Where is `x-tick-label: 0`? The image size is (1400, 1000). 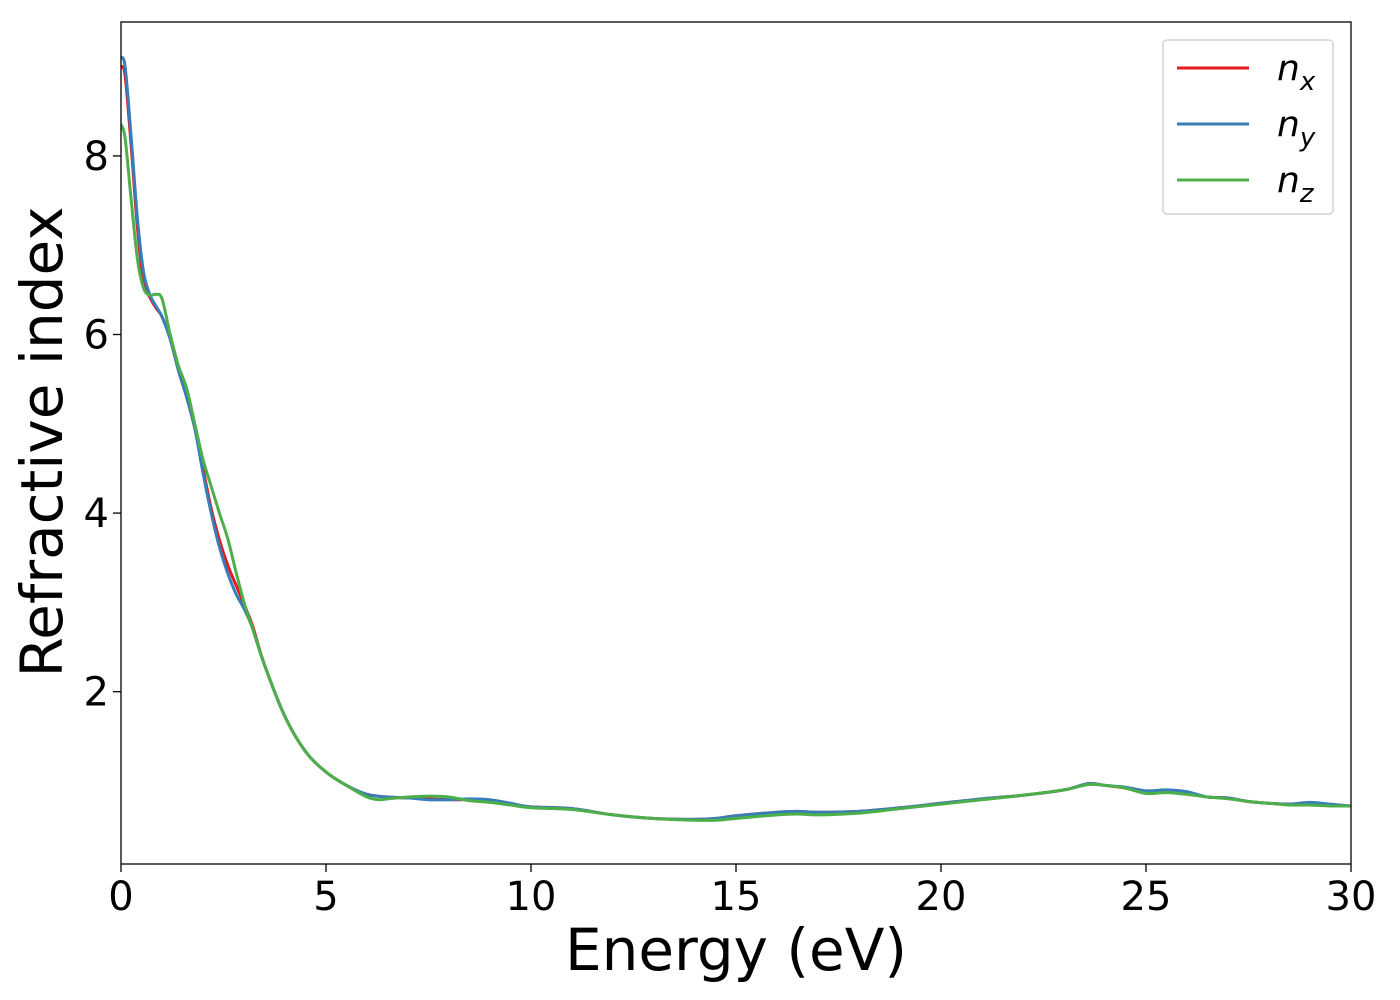
x-tick-label: 0 is located at coordinates (120, 897).